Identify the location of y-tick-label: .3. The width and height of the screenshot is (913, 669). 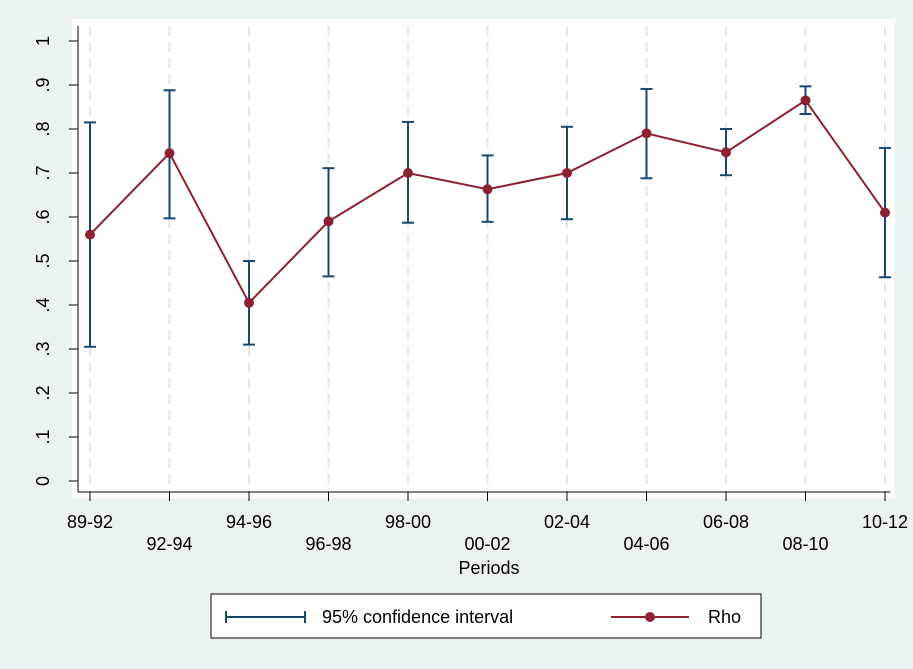
(43, 348).